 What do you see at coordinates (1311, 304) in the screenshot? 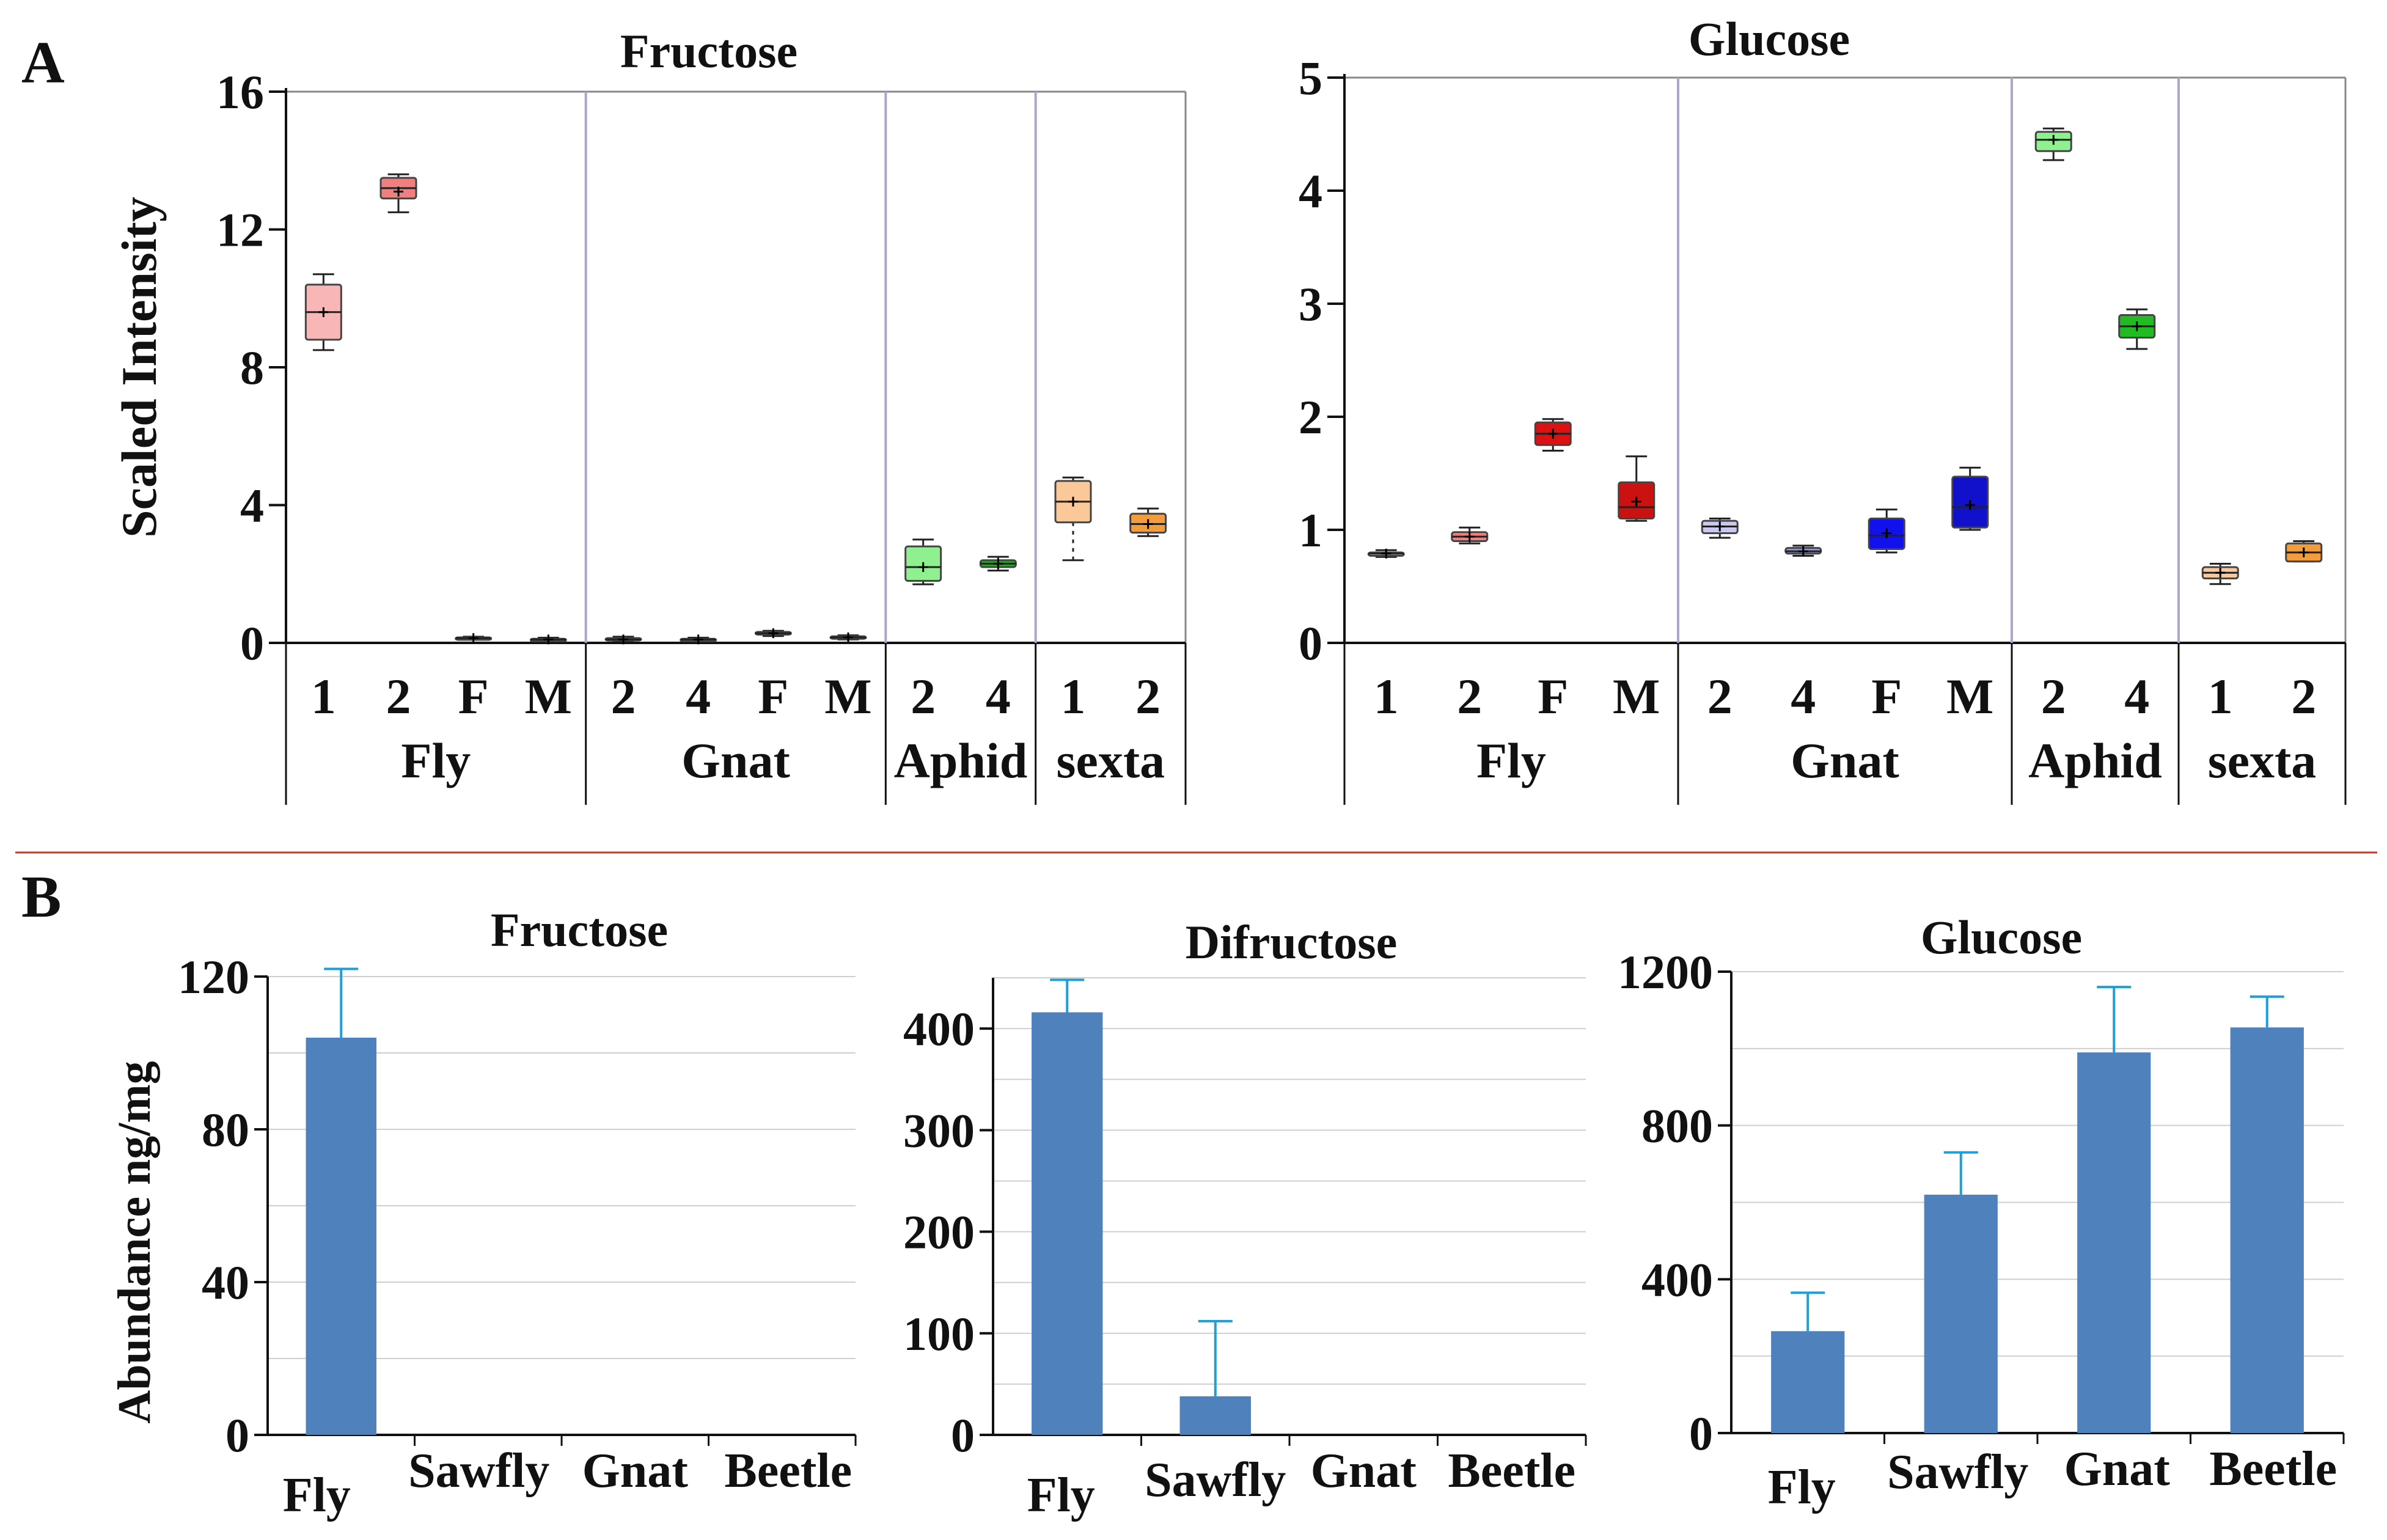
I see `y-tick-label: 3` at bounding box center [1311, 304].